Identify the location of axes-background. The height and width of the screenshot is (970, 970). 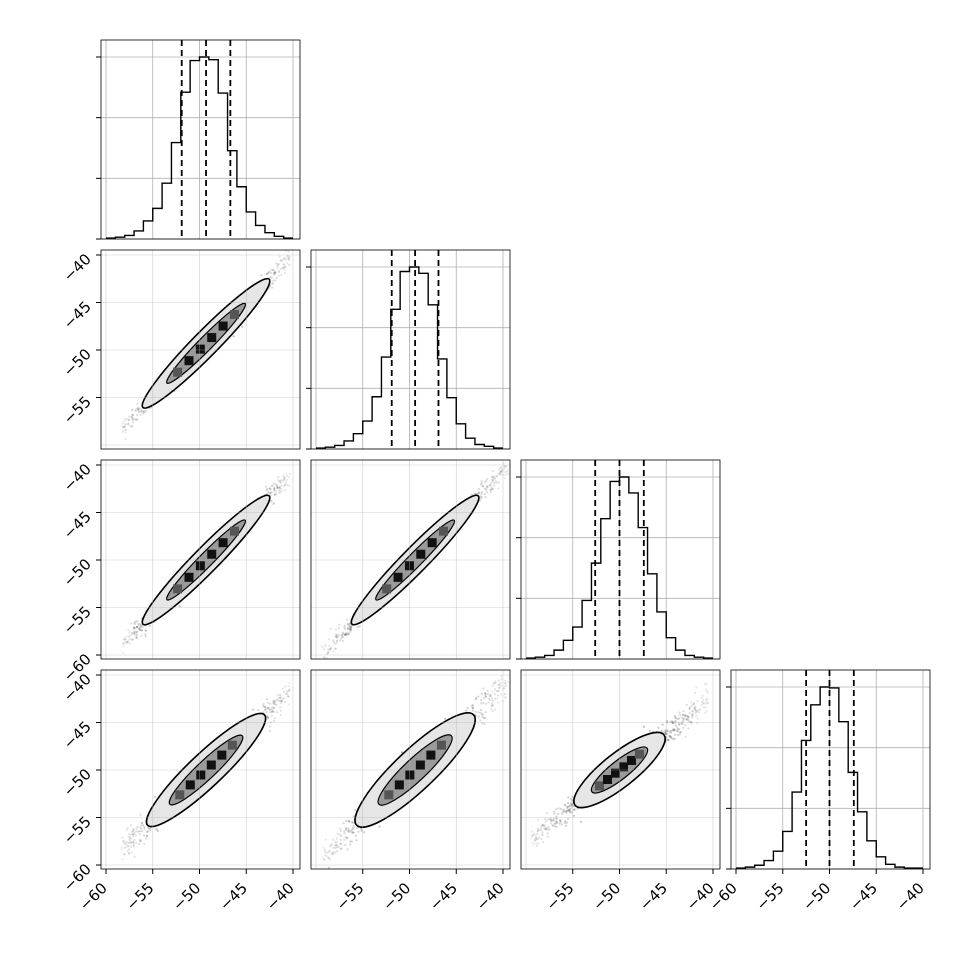
(410, 349).